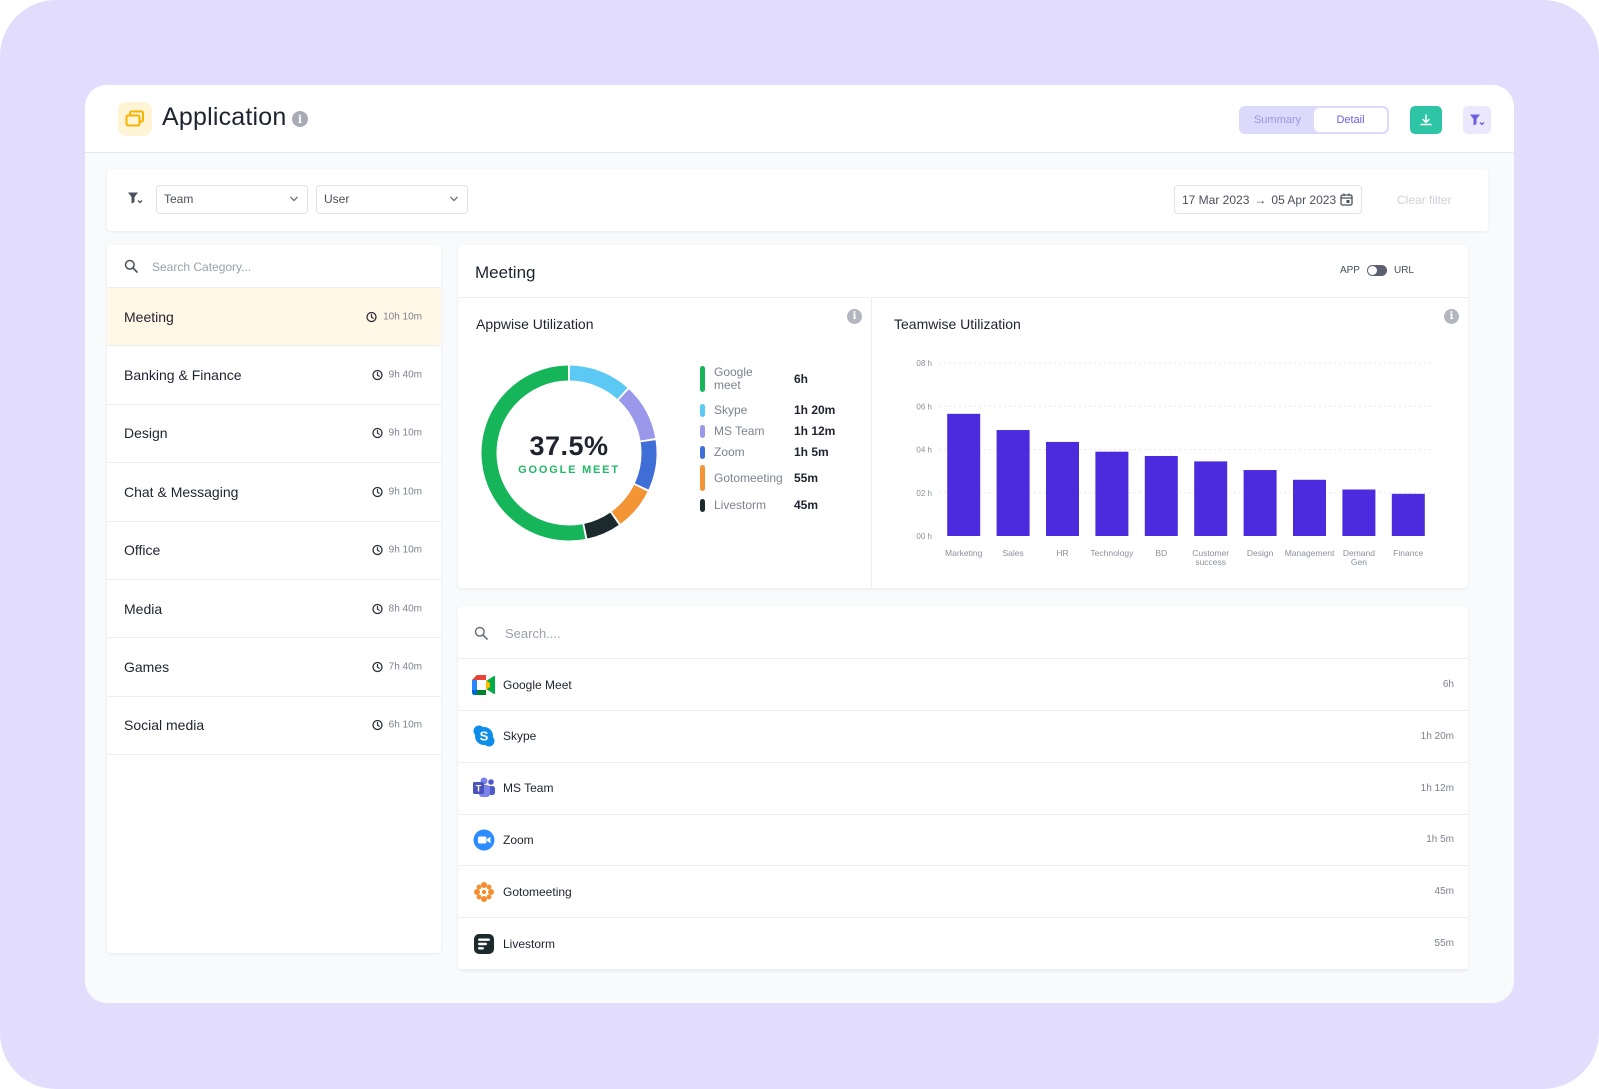 This screenshot has width=1599, height=1089. I want to click on app-row: S Skype 1h 20m, so click(963, 737).